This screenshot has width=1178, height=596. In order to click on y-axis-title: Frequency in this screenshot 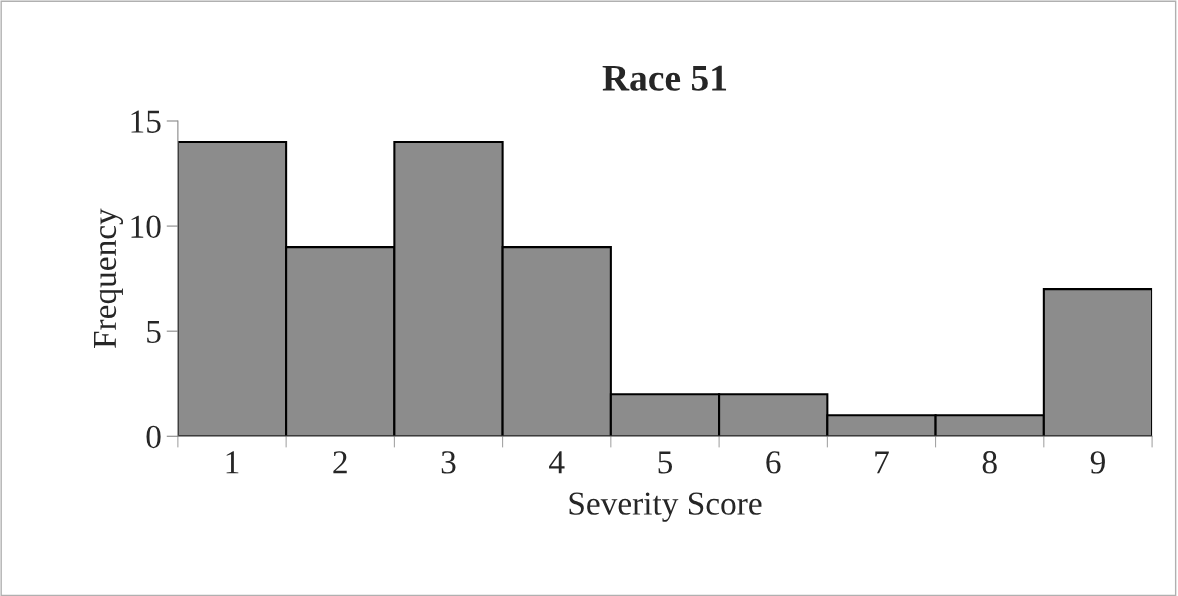, I will do `click(109, 278)`.